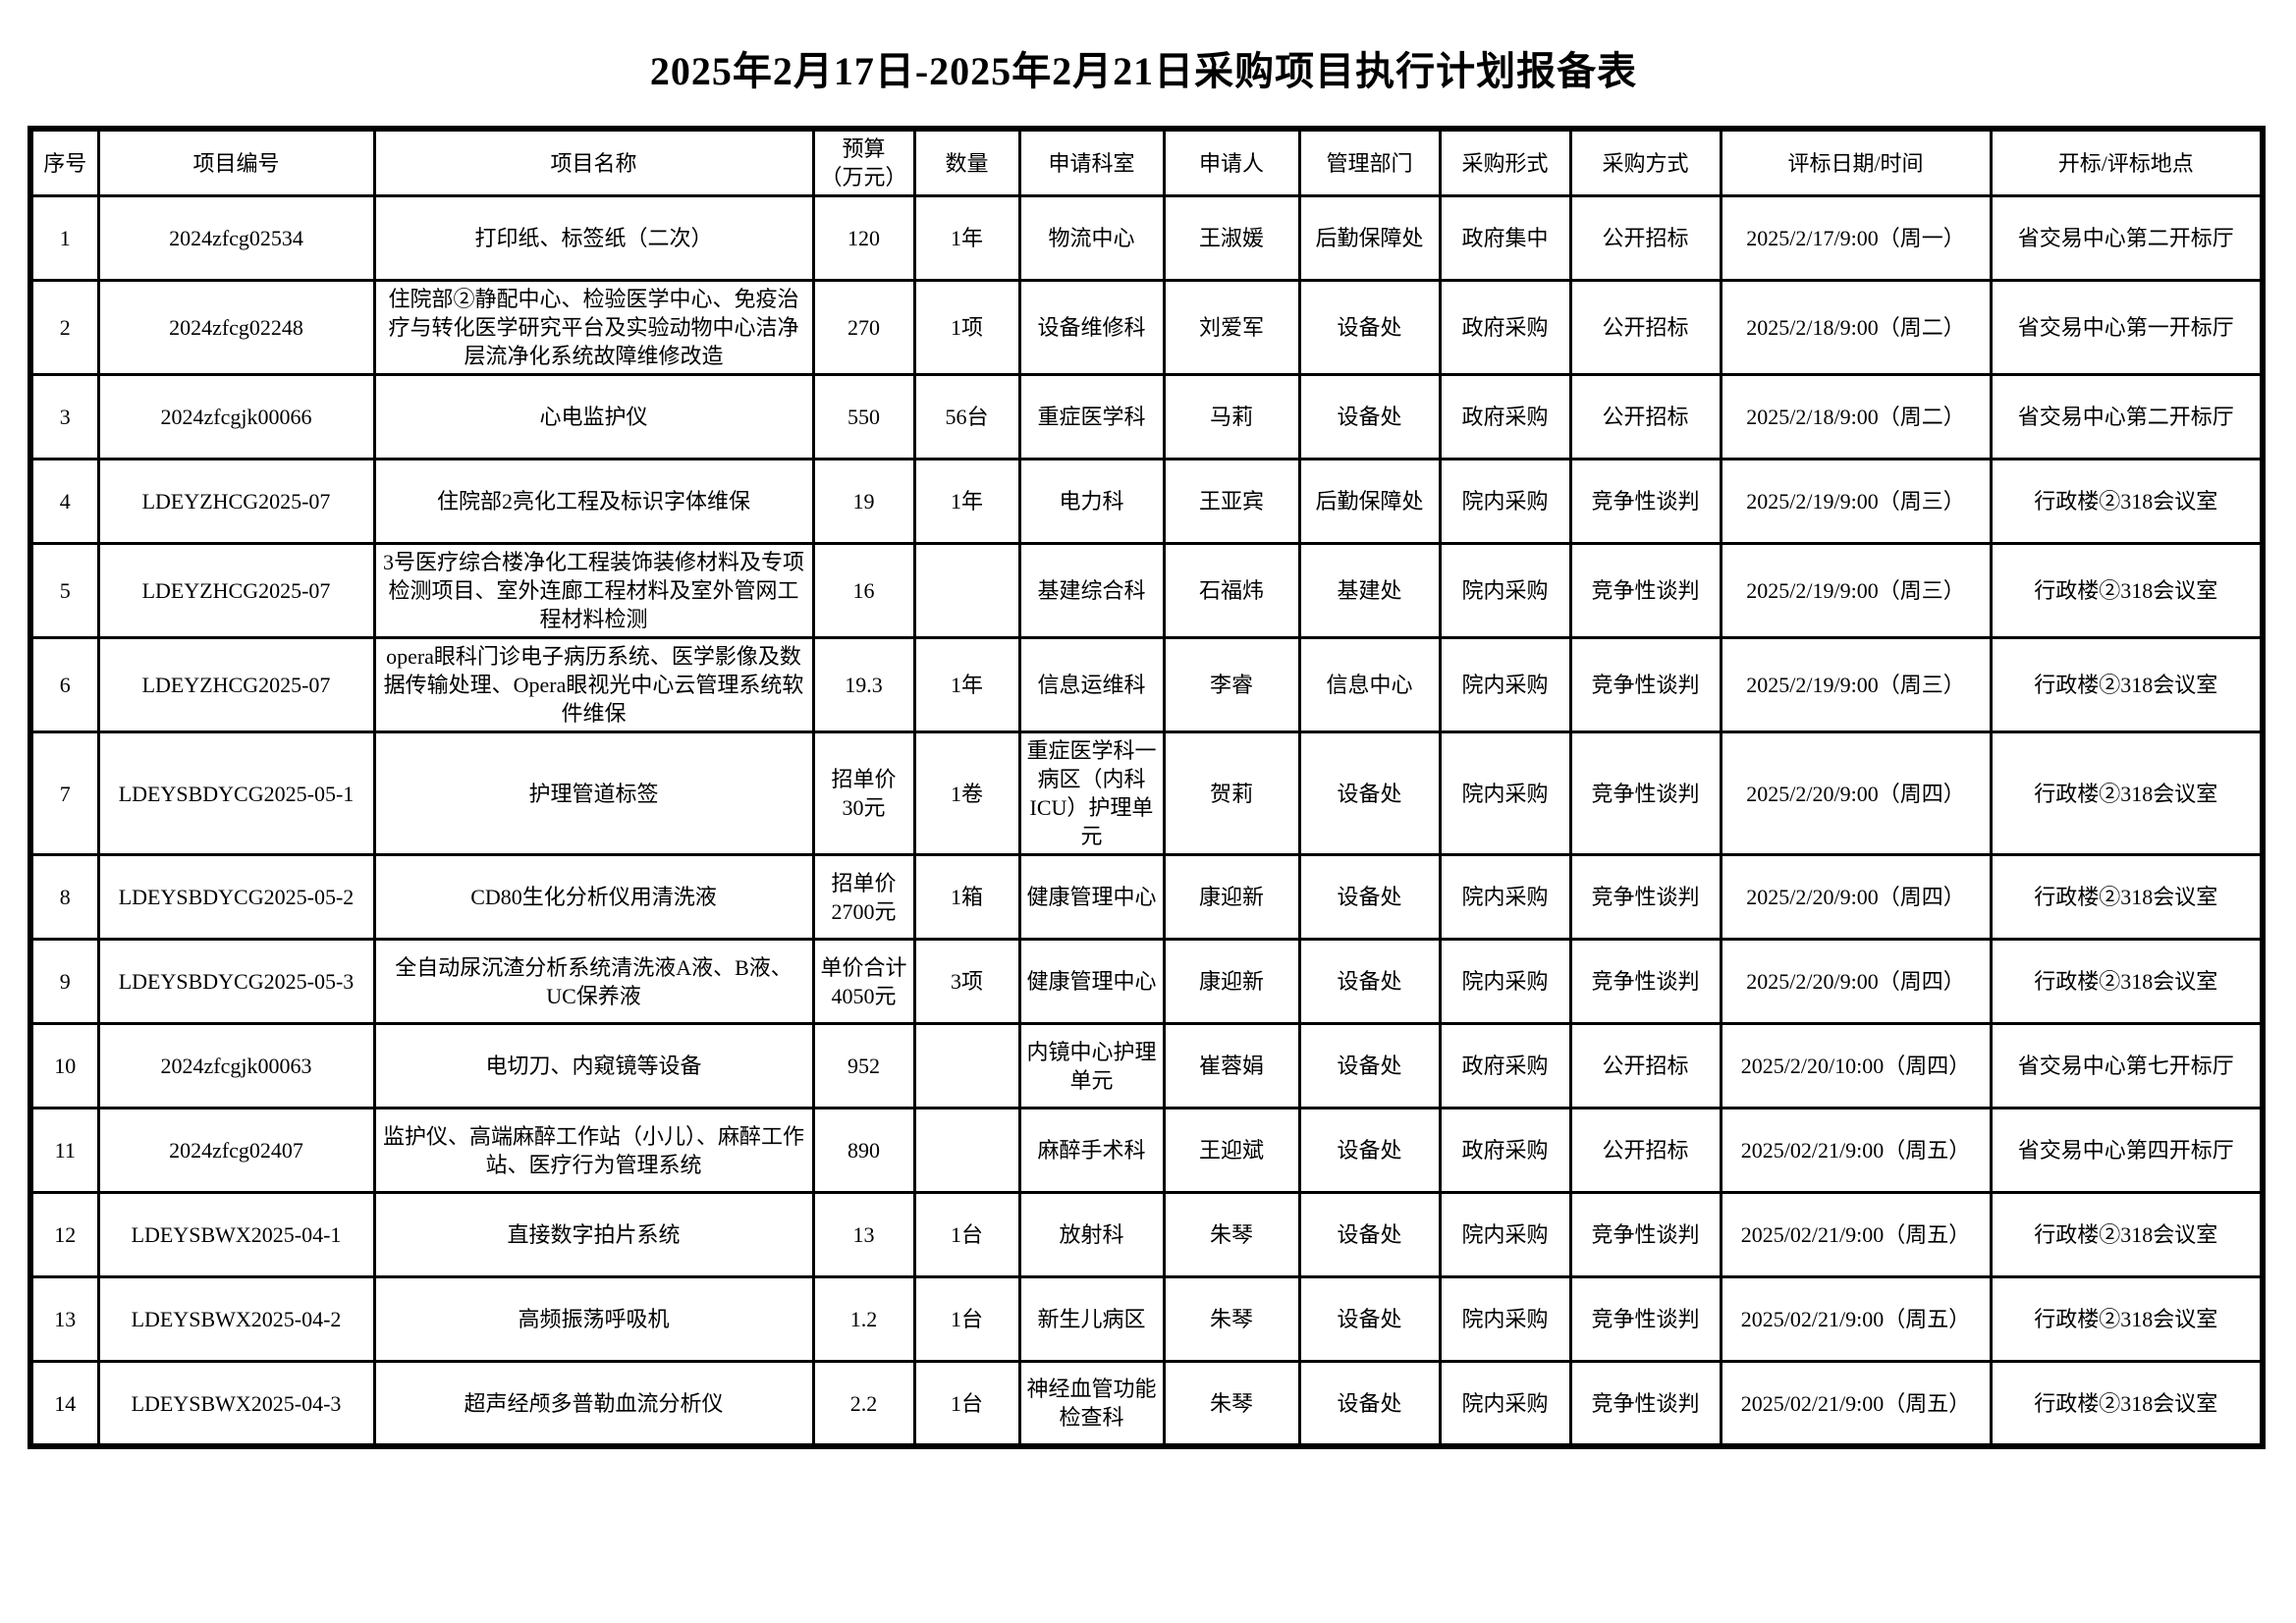  I want to click on cell-project-no: 2024zfcg02407, so click(236, 1151).